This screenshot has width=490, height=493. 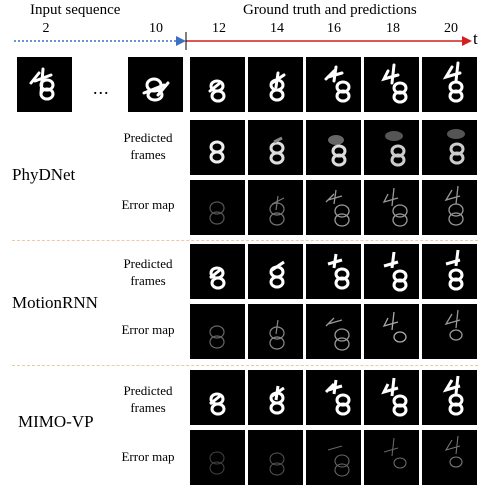 I want to click on input-sequence-title: Input sequence, so click(x=75, y=10).